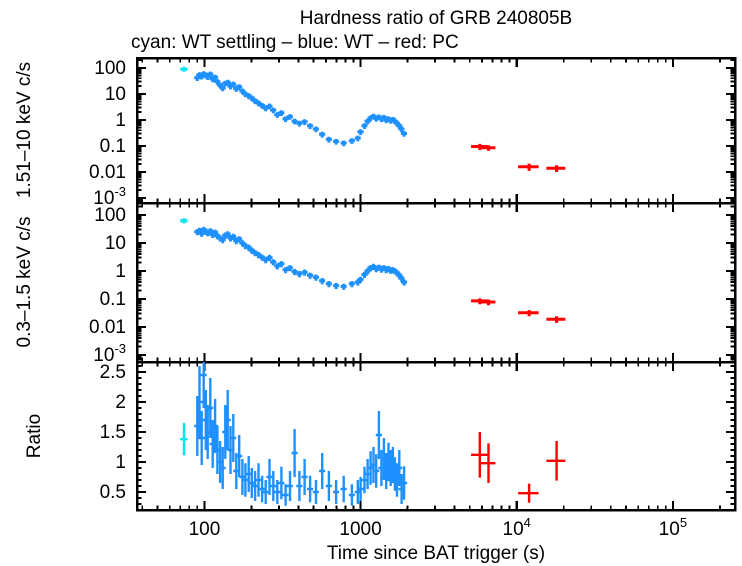 This screenshot has height=566, width=742. Describe the element at coordinates (295, 42) in the screenshot. I see `plot-subtitle: cyan: WT settling – blue: WT – red: PC` at that location.